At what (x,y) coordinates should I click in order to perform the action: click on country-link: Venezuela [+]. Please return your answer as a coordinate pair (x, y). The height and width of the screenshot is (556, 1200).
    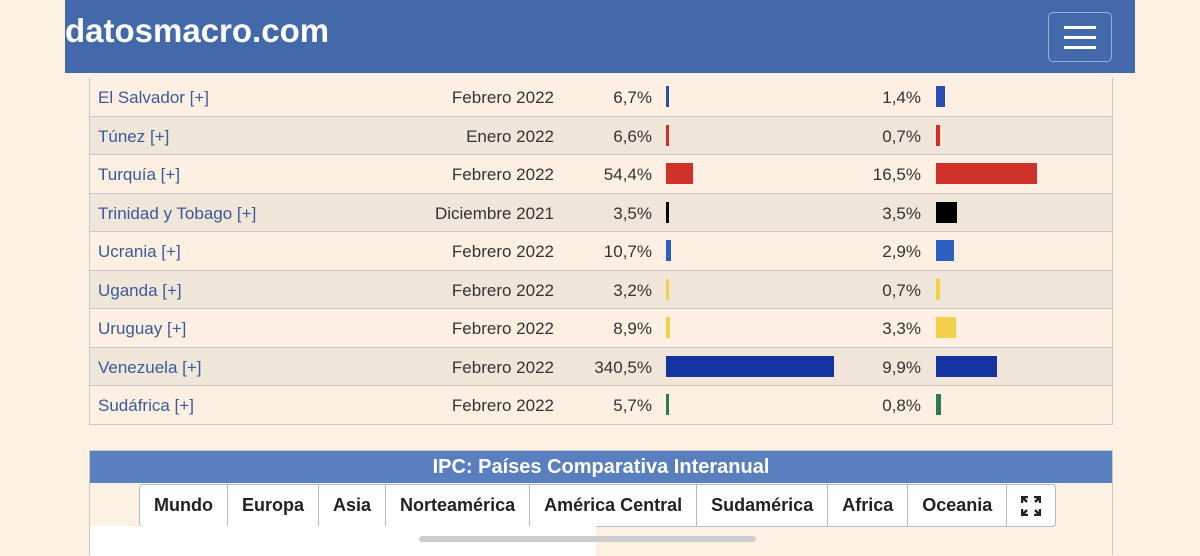
    Looking at the image, I should click on (150, 367).